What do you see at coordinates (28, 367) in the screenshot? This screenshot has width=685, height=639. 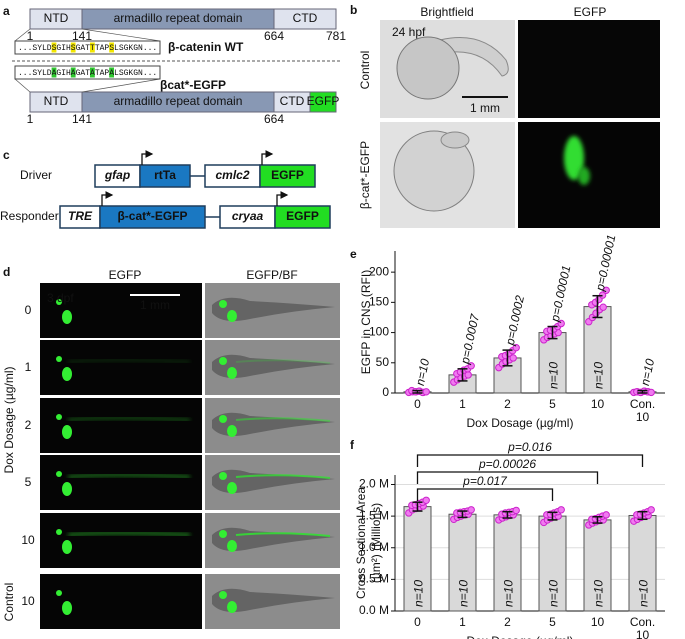 I see `row-label: 1` at bounding box center [28, 367].